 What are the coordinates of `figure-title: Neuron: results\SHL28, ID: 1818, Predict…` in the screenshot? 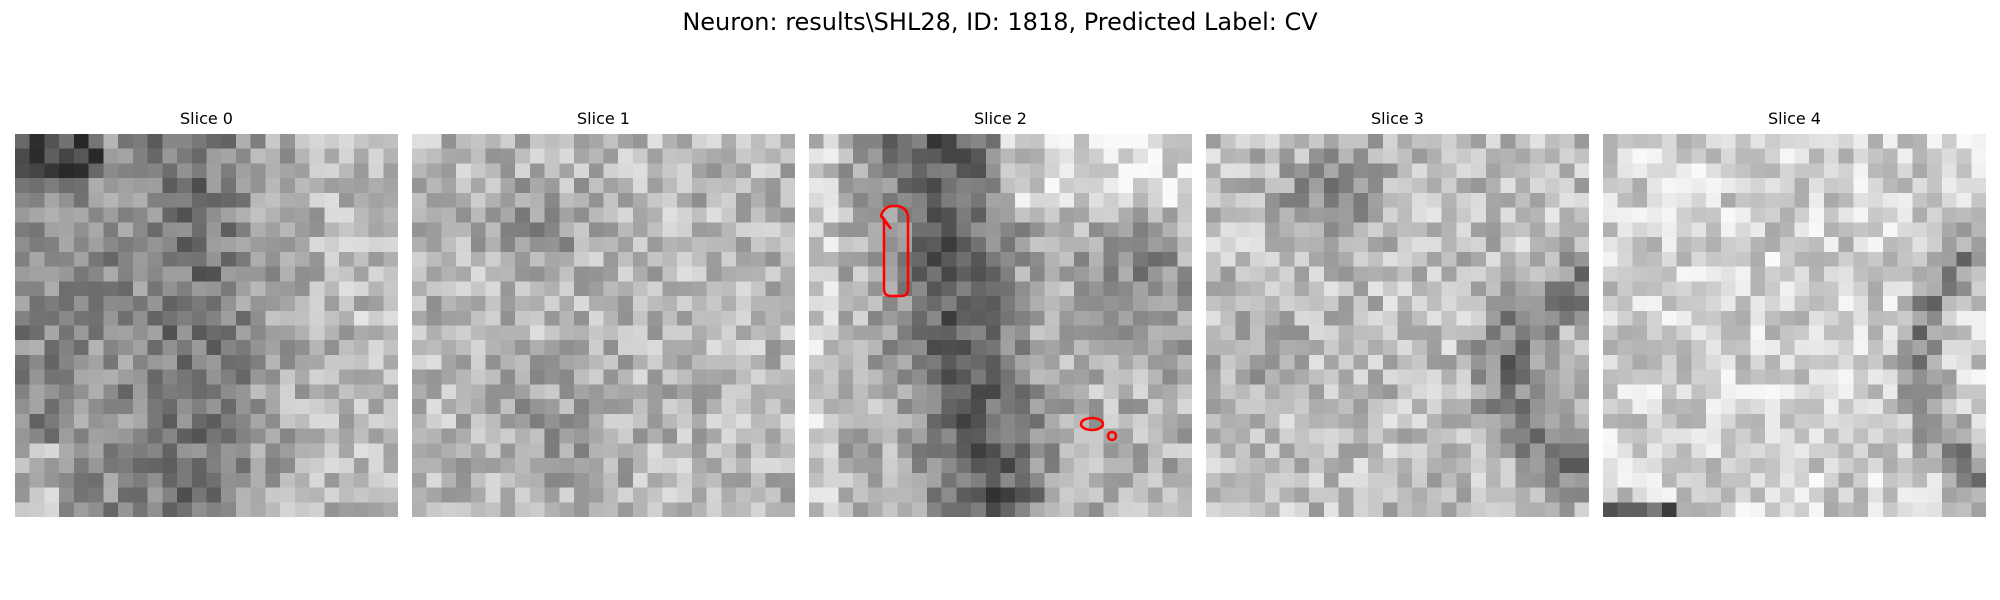 It's located at (1000, 22).